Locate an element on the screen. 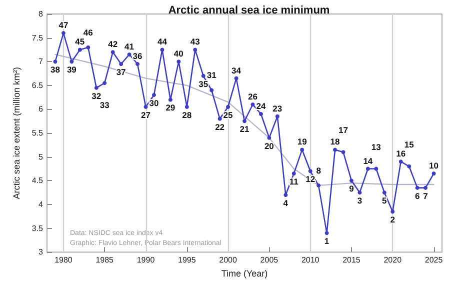 This screenshot has width=468, height=283. annotation: 27 is located at coordinates (146, 115).